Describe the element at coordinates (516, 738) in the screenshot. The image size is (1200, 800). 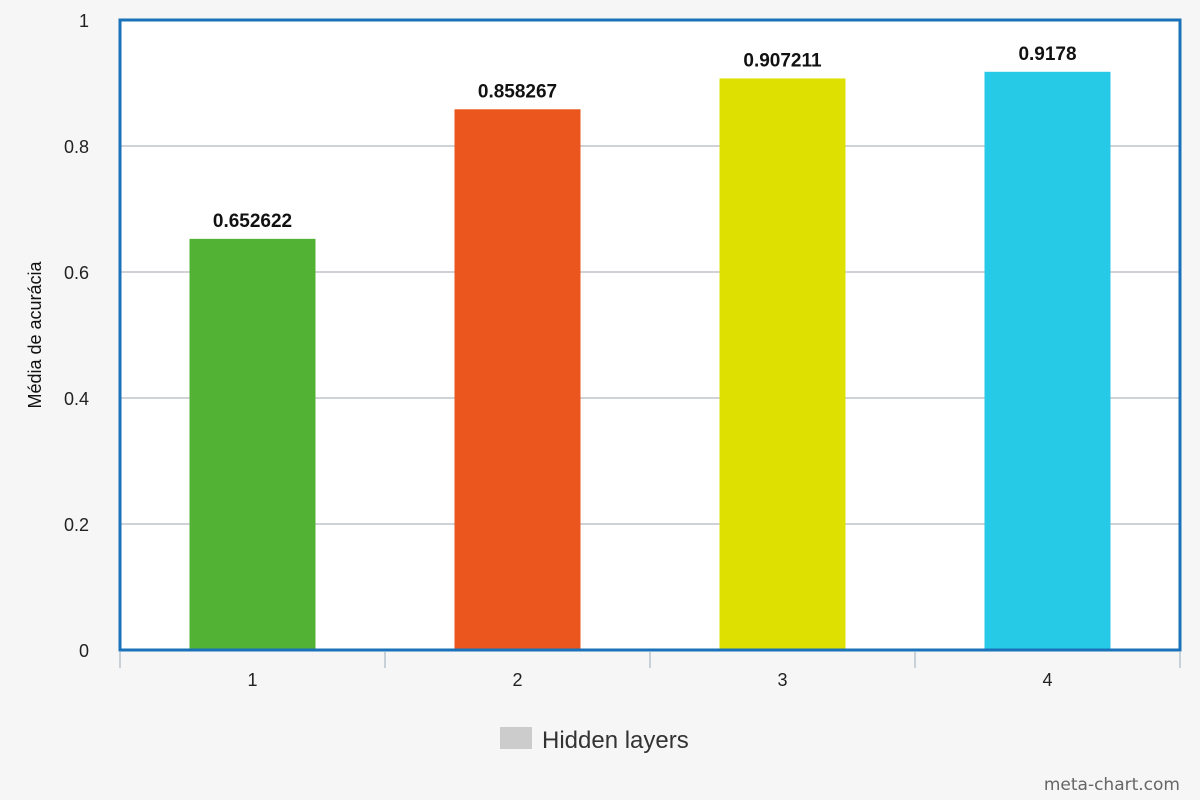
I see `legend-swatch` at that location.